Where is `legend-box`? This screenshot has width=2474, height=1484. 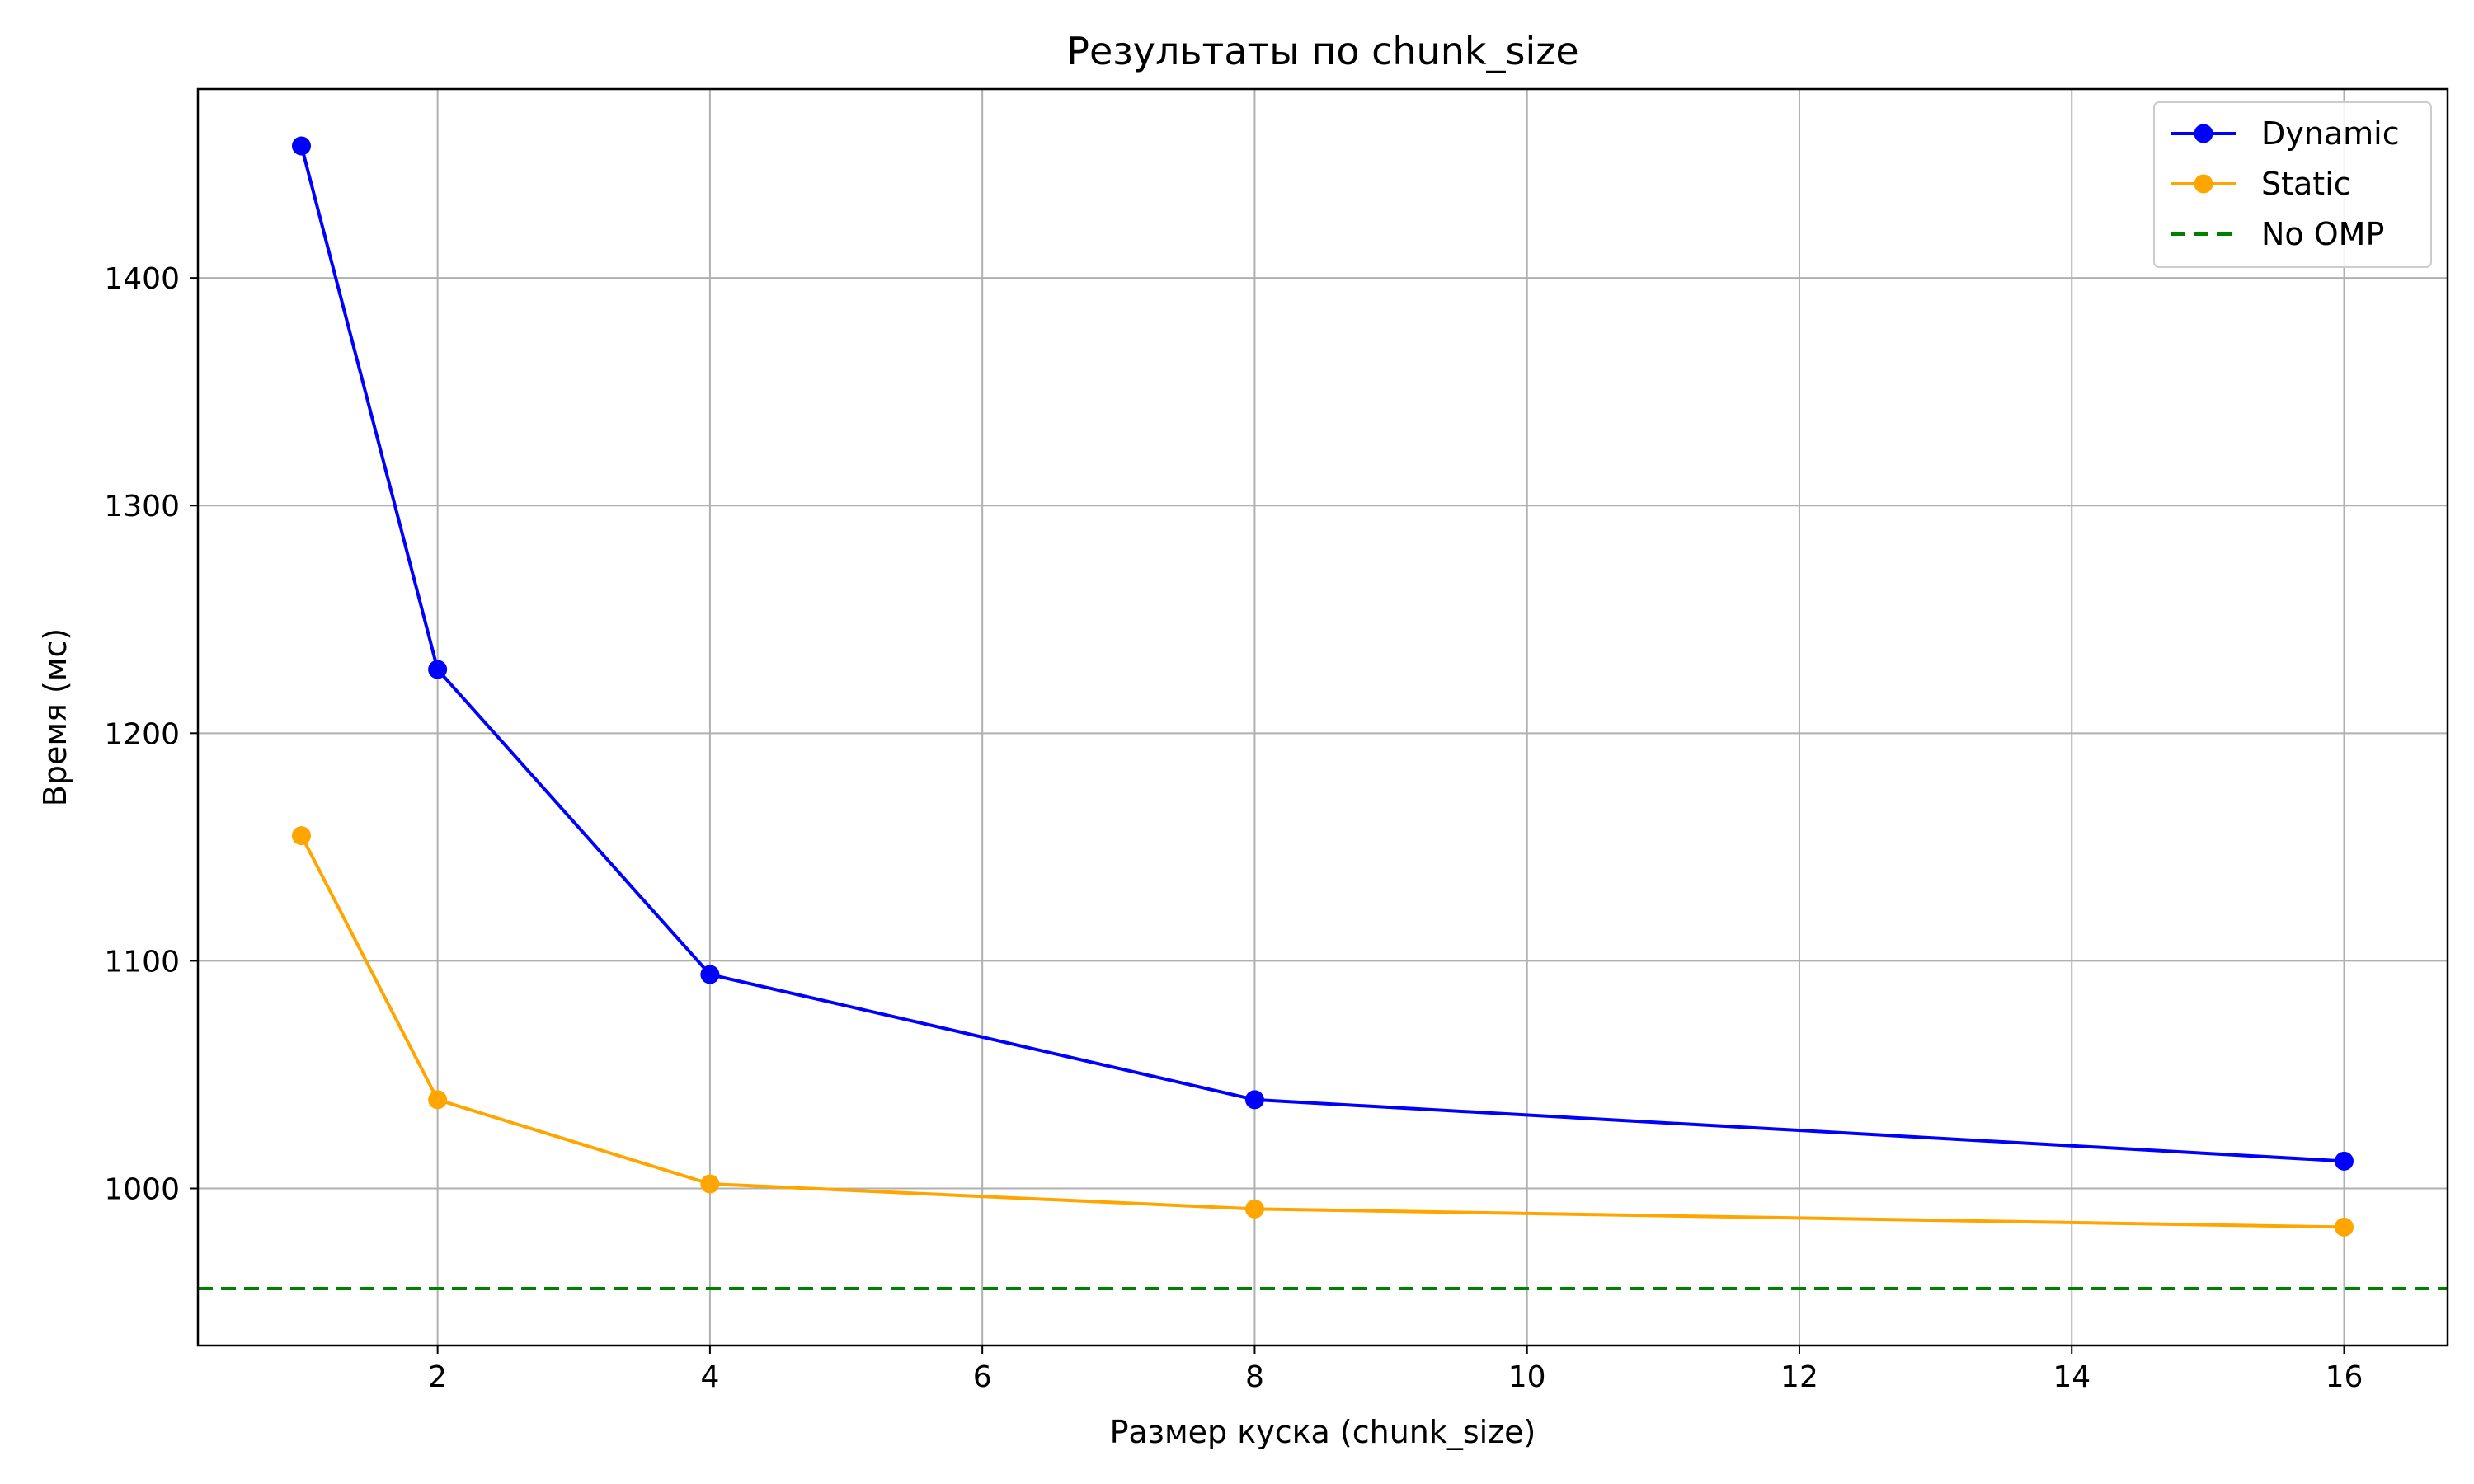
legend-box is located at coordinates (2292, 184).